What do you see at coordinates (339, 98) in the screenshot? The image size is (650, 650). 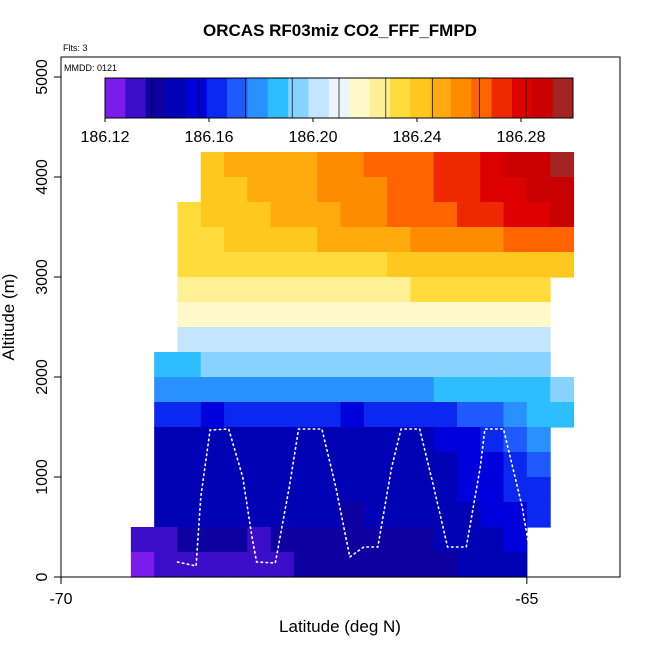 I see `colorbar-frame` at bounding box center [339, 98].